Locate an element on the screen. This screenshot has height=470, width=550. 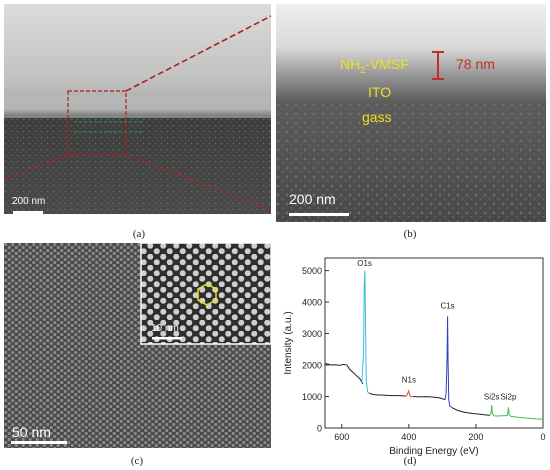
panel-c-caption: (c) is located at coordinates (137, 461).